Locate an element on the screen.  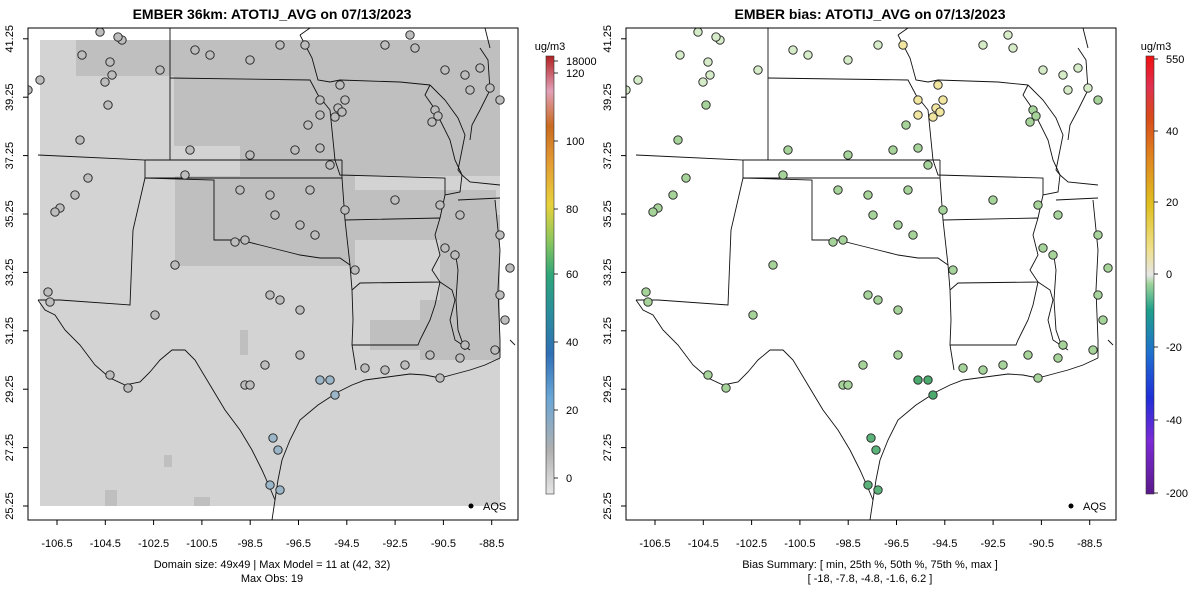
colorbar-tick-label: -20 is located at coordinates (1174, 348).